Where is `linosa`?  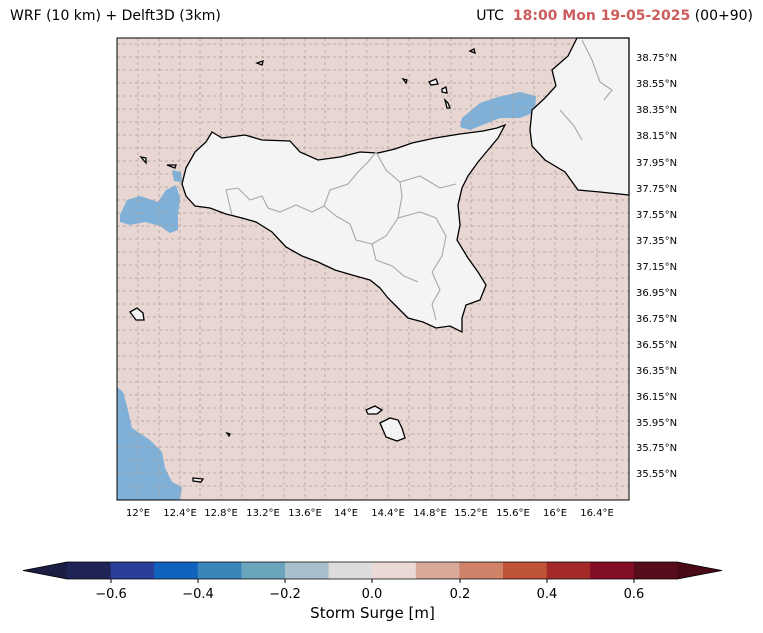
linosa is located at coordinates (198, 480).